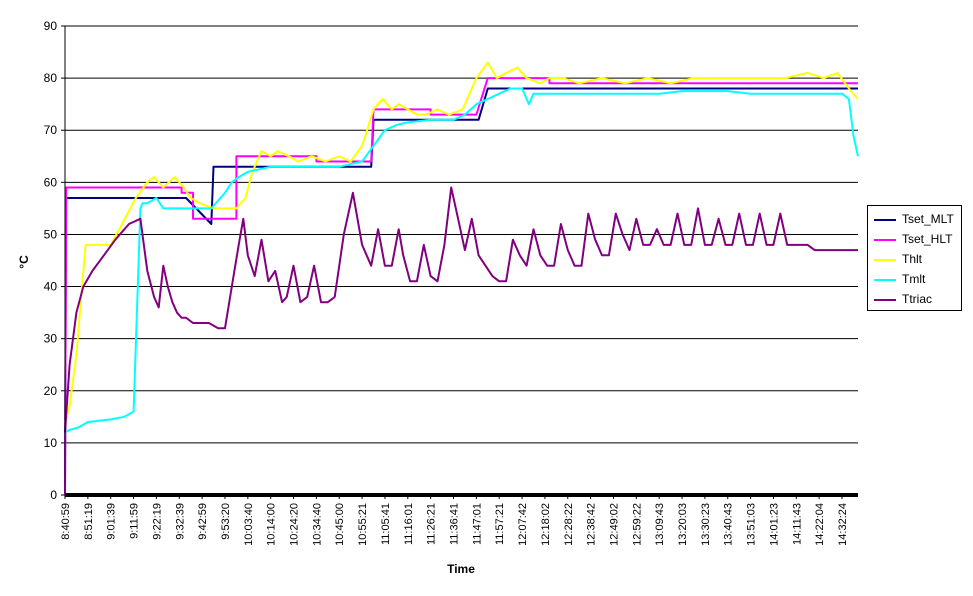  Describe the element at coordinates (820, 524) in the screenshot. I see `x-tick-label: 14:22:04` at that location.